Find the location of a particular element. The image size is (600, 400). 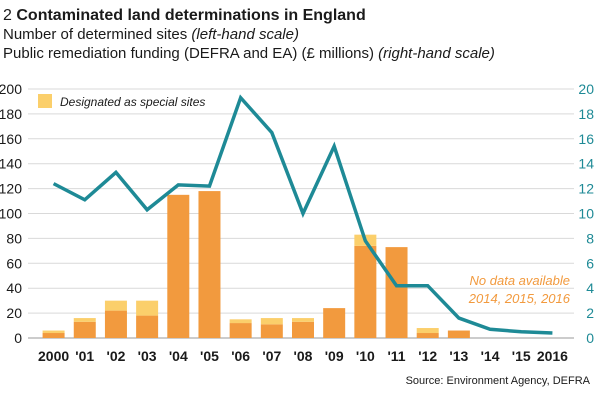

x-tick-label: '06 is located at coordinates (240, 356).